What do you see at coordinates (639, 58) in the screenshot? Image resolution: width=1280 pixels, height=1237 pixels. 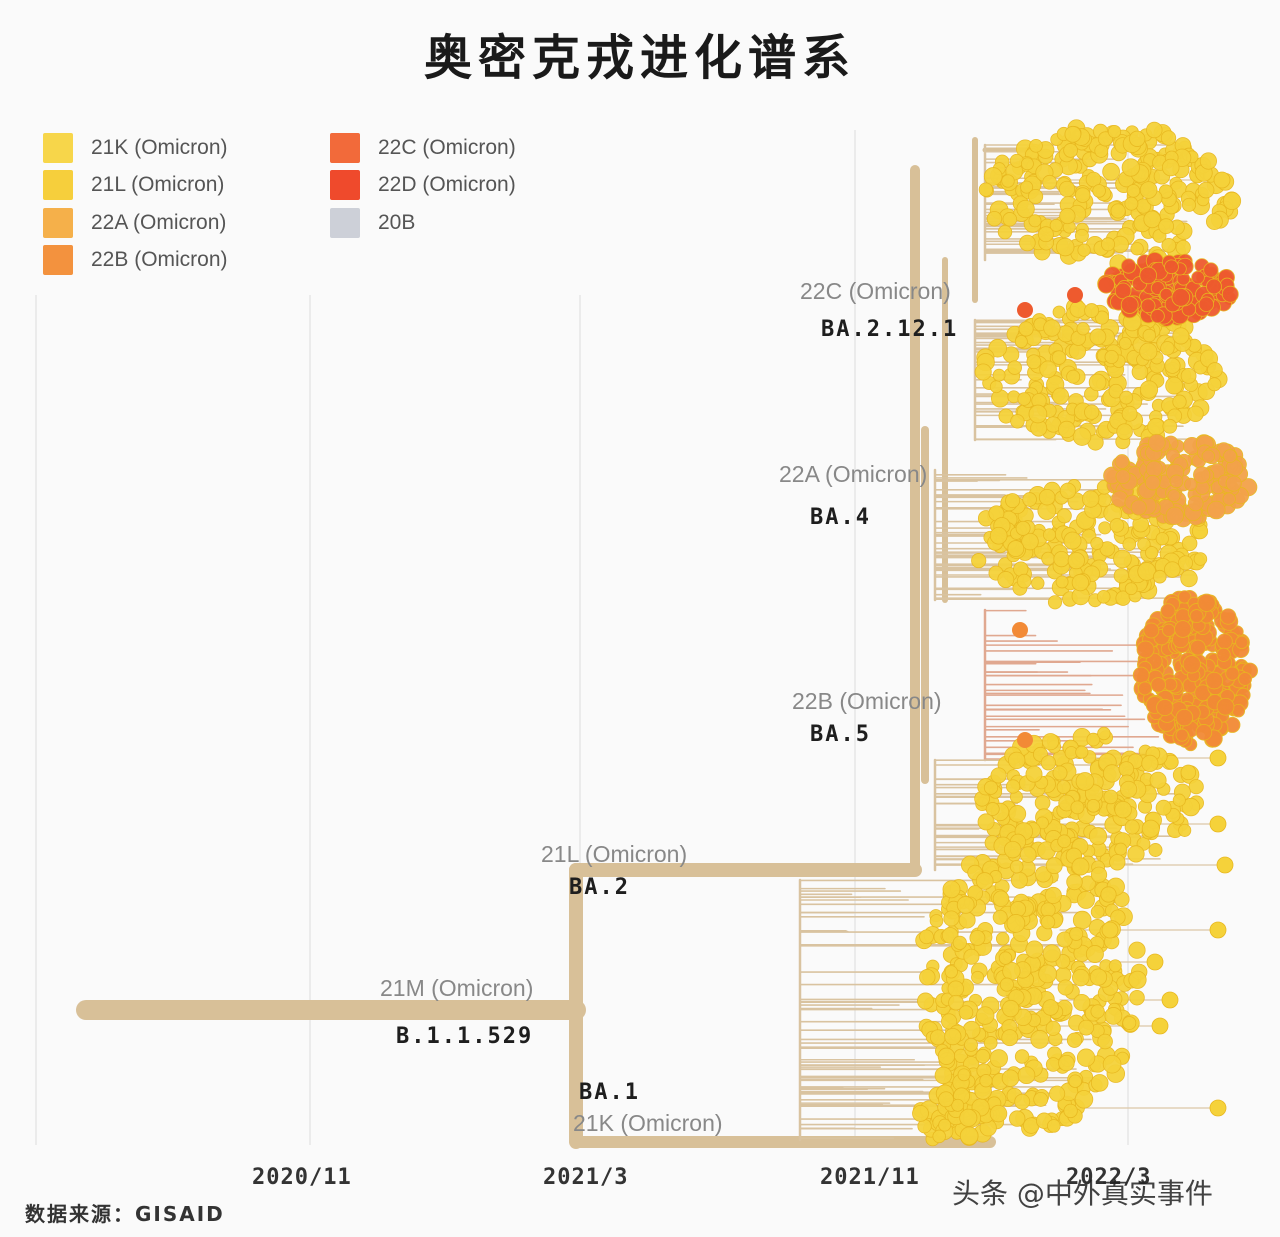 I see `chart-title: 奥密克戎进化谱系` at bounding box center [639, 58].